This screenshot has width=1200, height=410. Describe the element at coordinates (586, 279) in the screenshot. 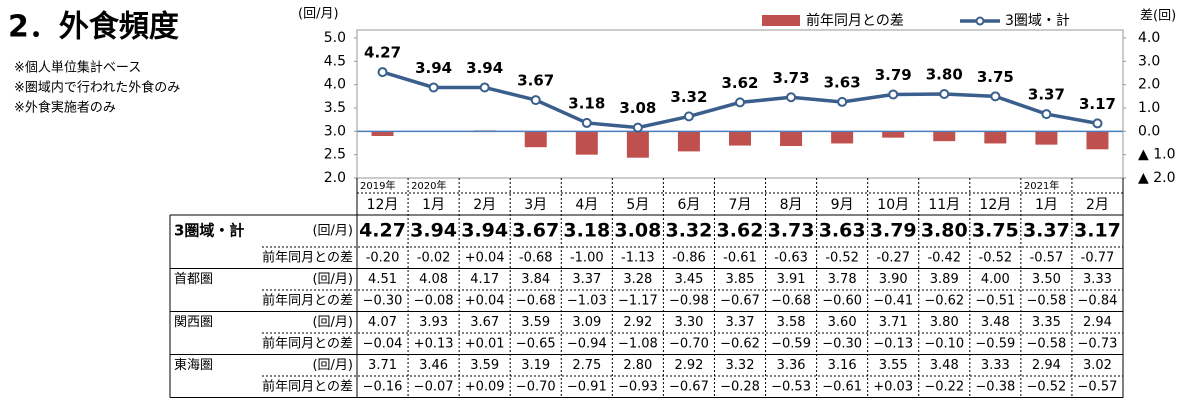

I see `table-cell: 3.37` at that location.